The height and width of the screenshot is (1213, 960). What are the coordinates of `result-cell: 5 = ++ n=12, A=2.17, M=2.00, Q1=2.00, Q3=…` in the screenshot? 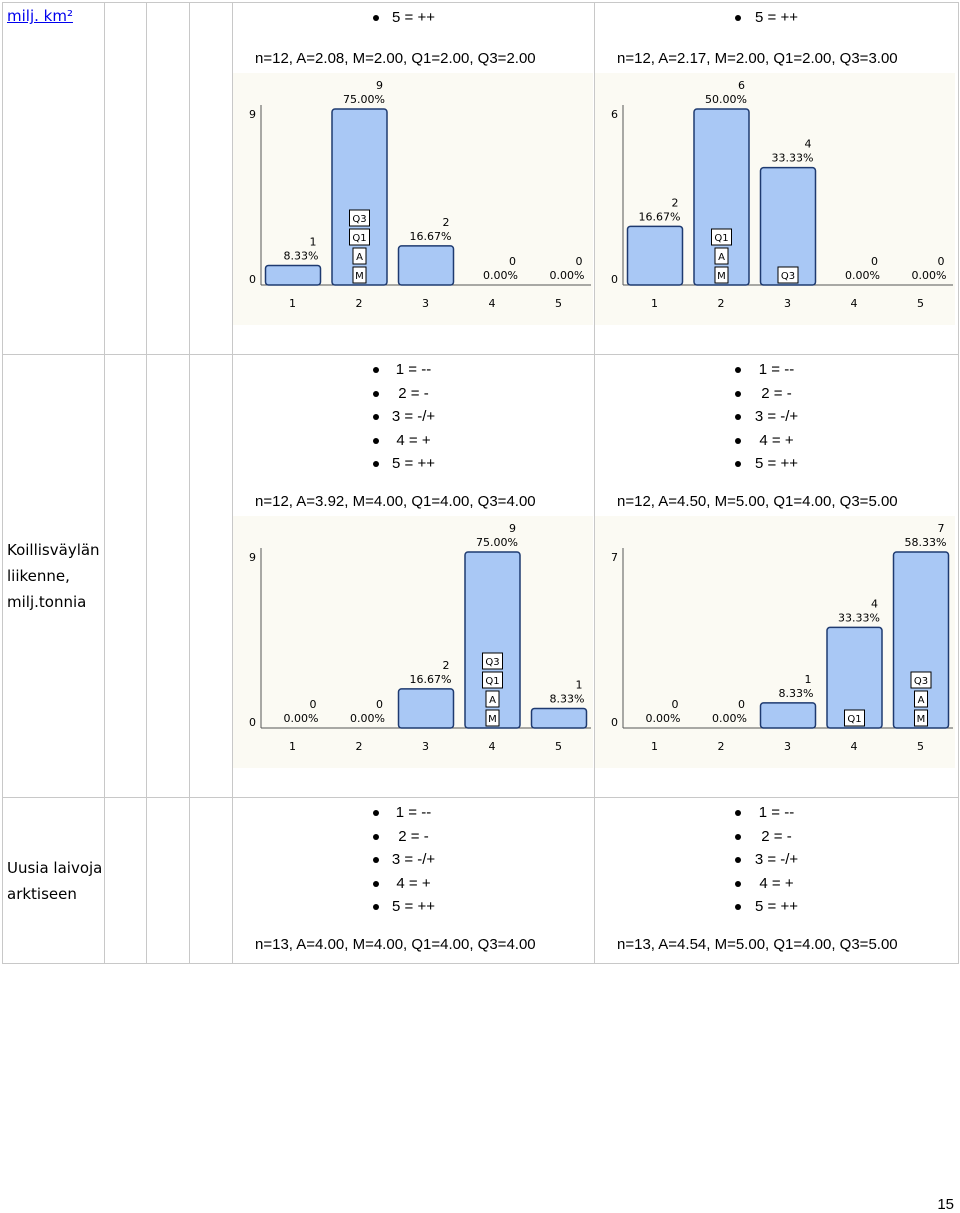 It's located at (776, 178).